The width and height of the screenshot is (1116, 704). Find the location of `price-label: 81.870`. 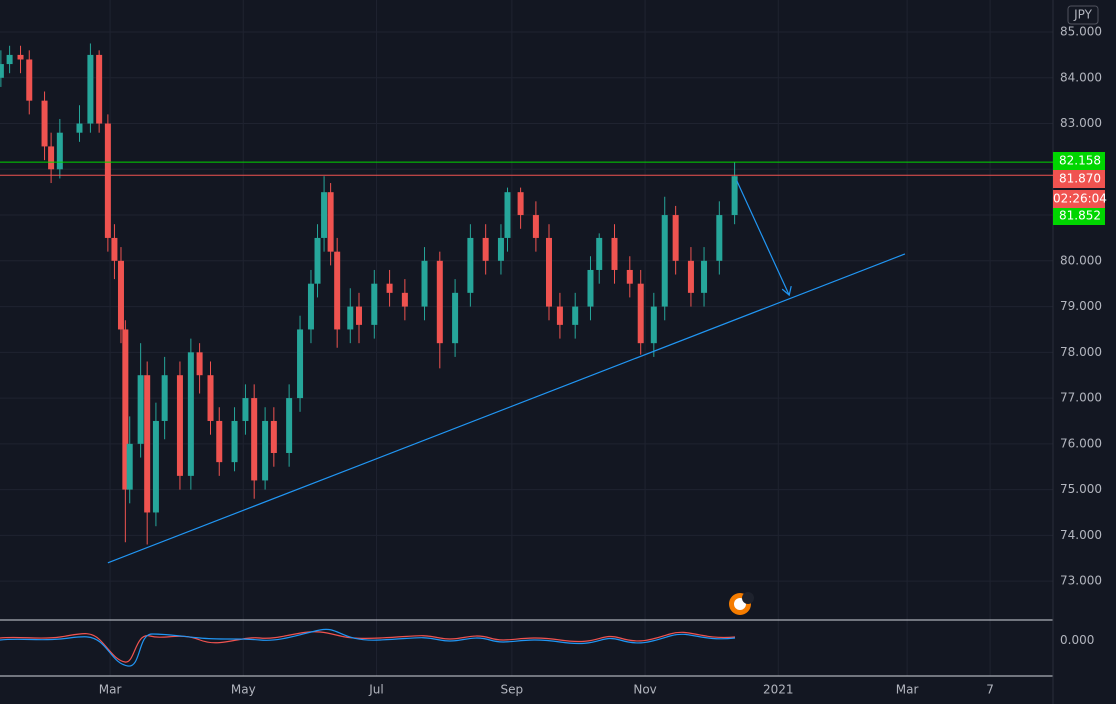

price-label: 81.870 is located at coordinates (1080, 179).